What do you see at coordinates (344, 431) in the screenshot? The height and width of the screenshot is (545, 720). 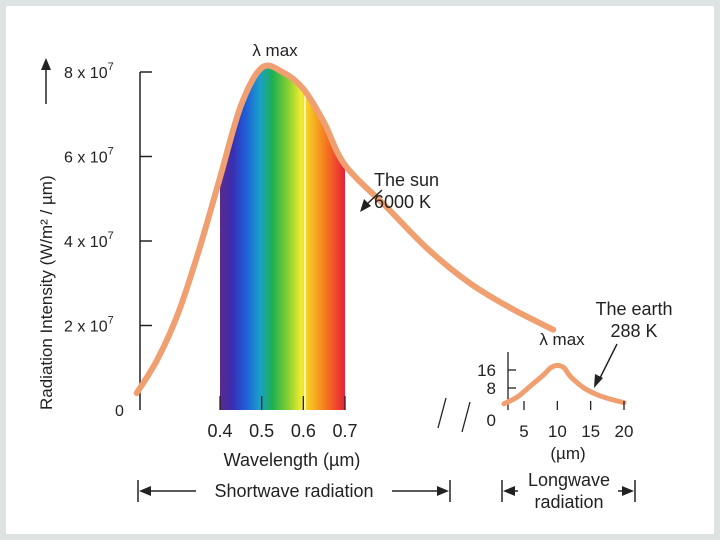 I see `x-tick-label: 0.7` at bounding box center [344, 431].